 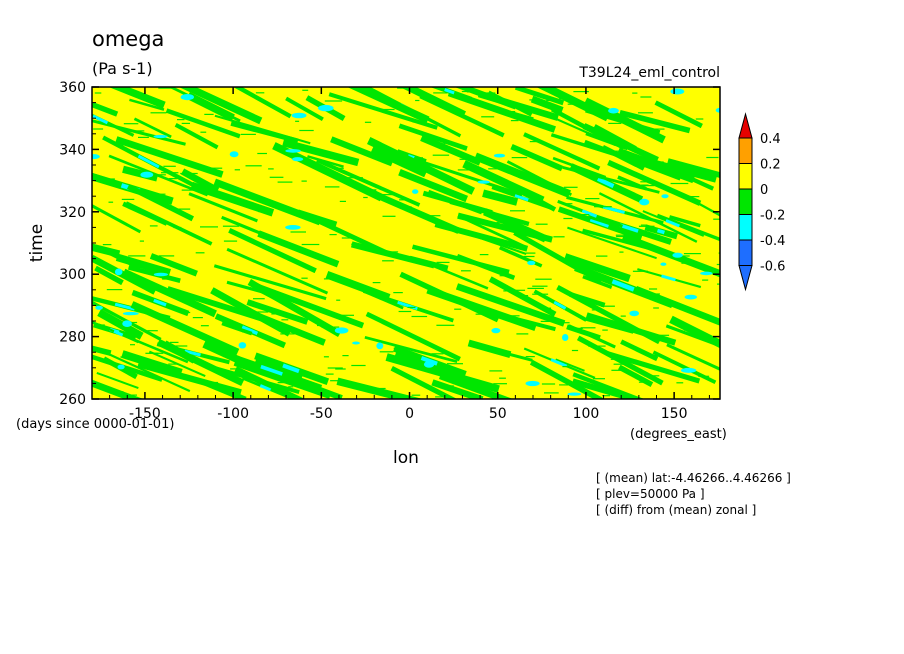 What do you see at coordinates (745, 278) in the screenshot?
I see `colorbar-bottom-triangle` at bounding box center [745, 278].